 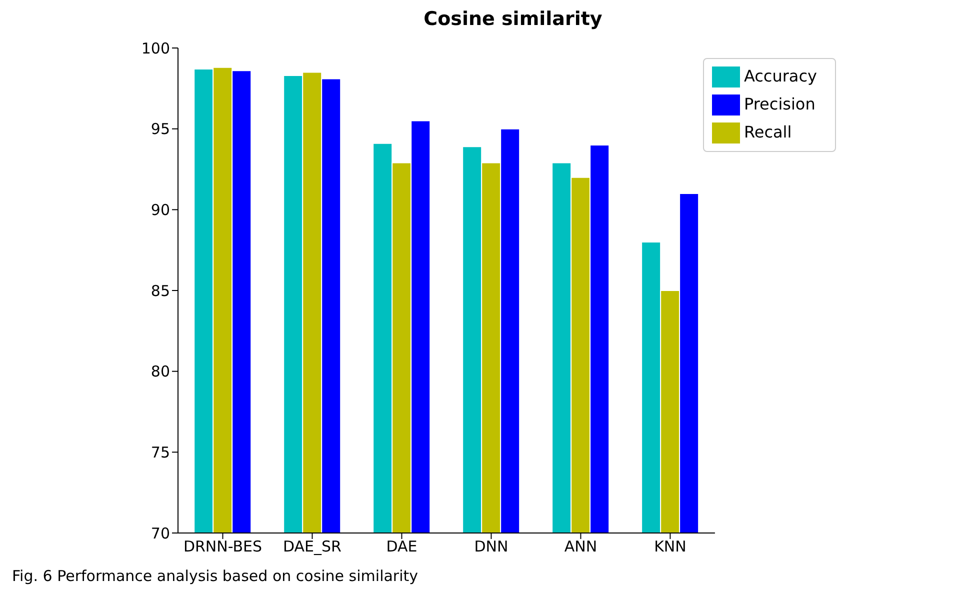 What do you see at coordinates (160, 291) in the screenshot?
I see `y-tick-label: 85` at bounding box center [160, 291].